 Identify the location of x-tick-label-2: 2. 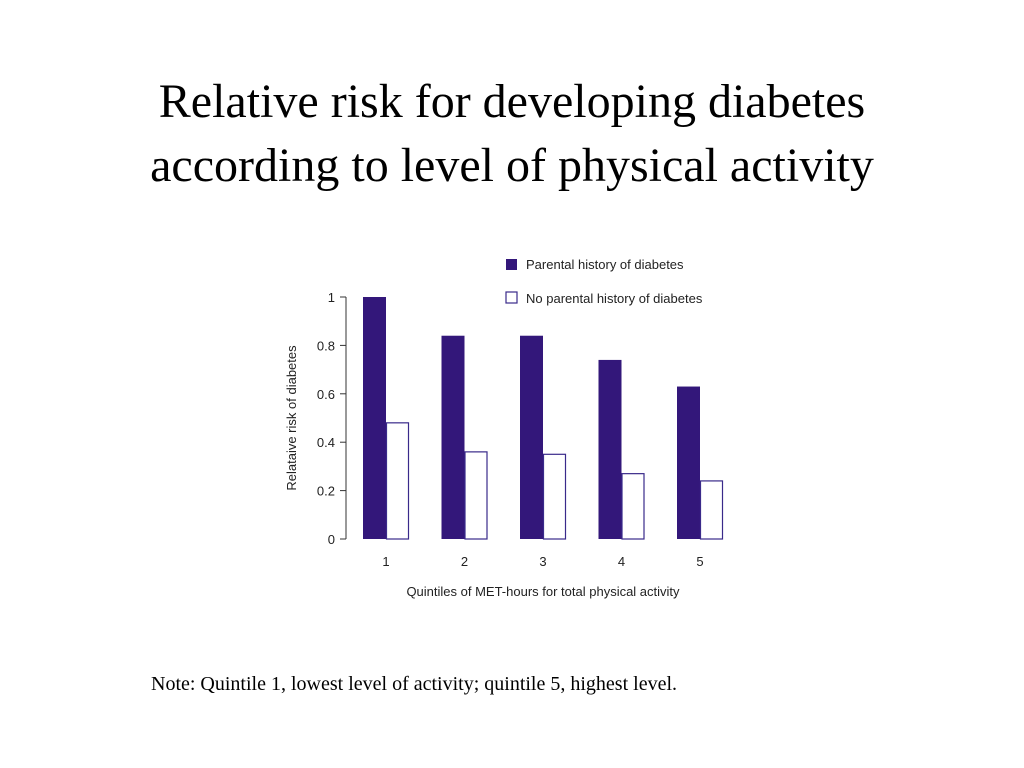
(464, 561).